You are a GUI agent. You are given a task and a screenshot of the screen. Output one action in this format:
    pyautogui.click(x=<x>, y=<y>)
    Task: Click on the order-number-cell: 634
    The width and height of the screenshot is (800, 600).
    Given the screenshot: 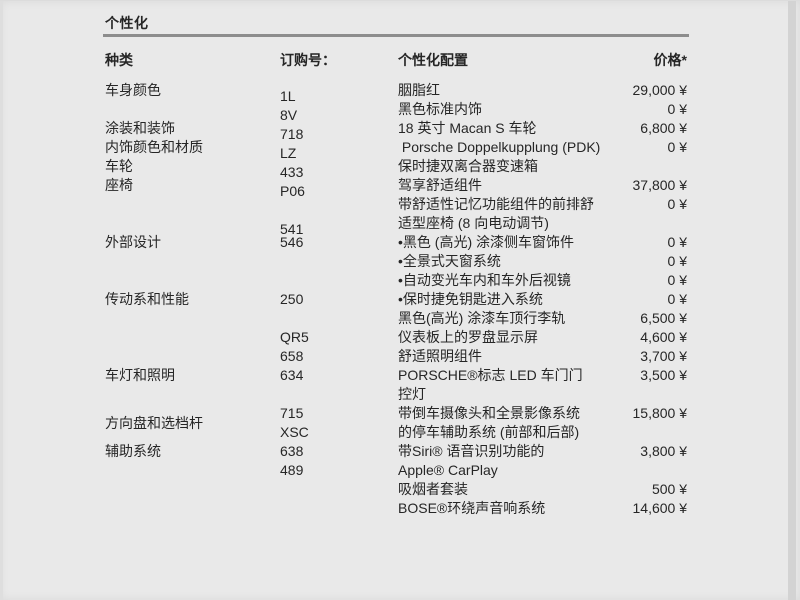 What is the action you would take?
    pyautogui.click(x=292, y=375)
    